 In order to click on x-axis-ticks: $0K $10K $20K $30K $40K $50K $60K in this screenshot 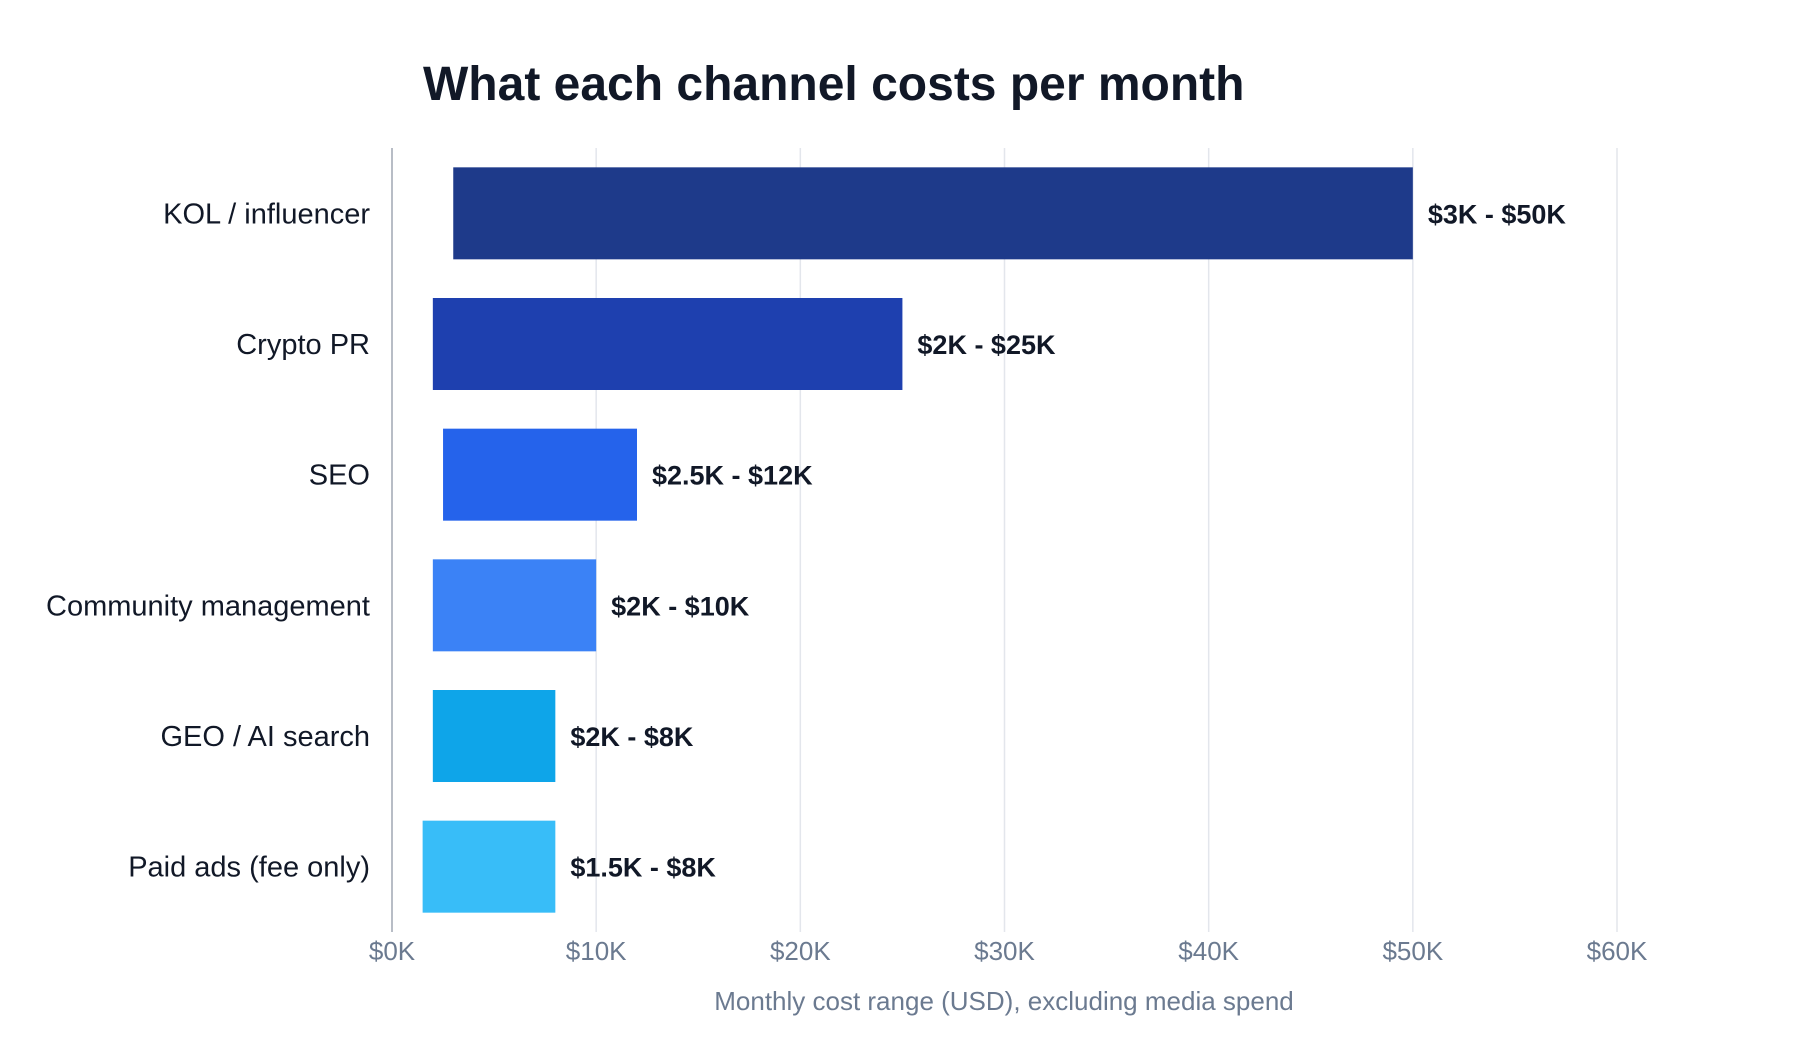, I will do `click(1008, 951)`.